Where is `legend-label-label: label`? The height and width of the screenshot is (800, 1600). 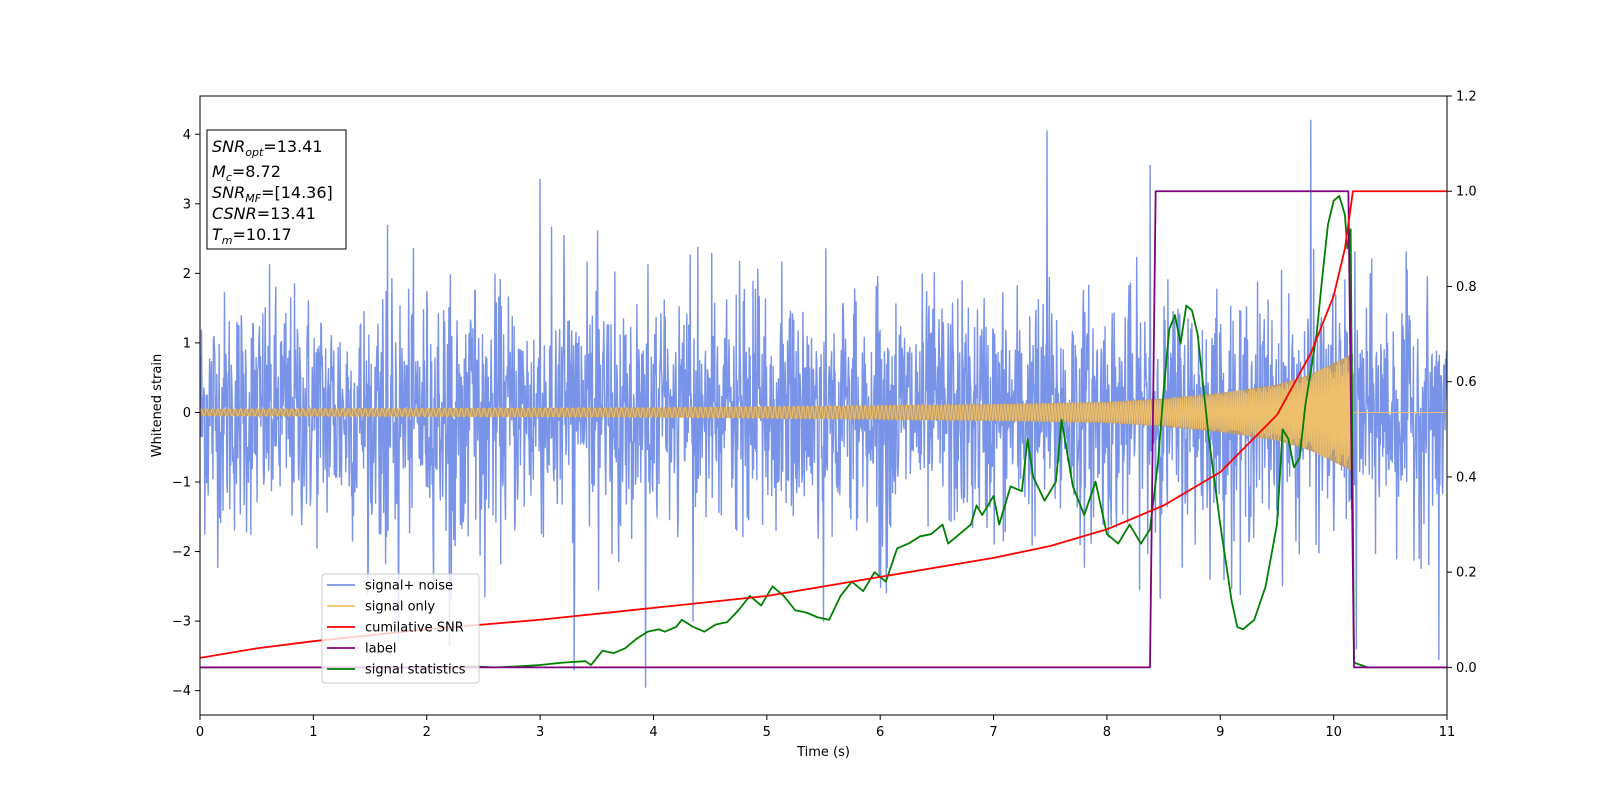
legend-label-label: label is located at coordinates (380, 649).